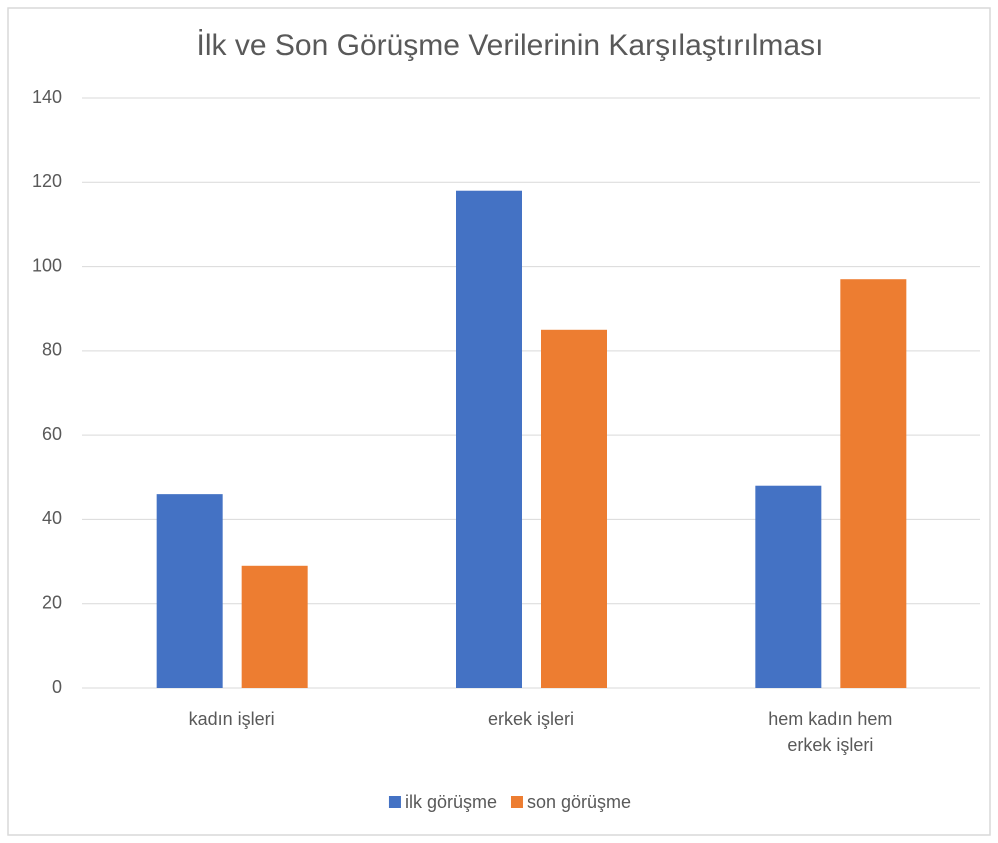 Image resolution: width=998 pixels, height=843 pixels. I want to click on y-tick-label: 20, so click(52, 602).